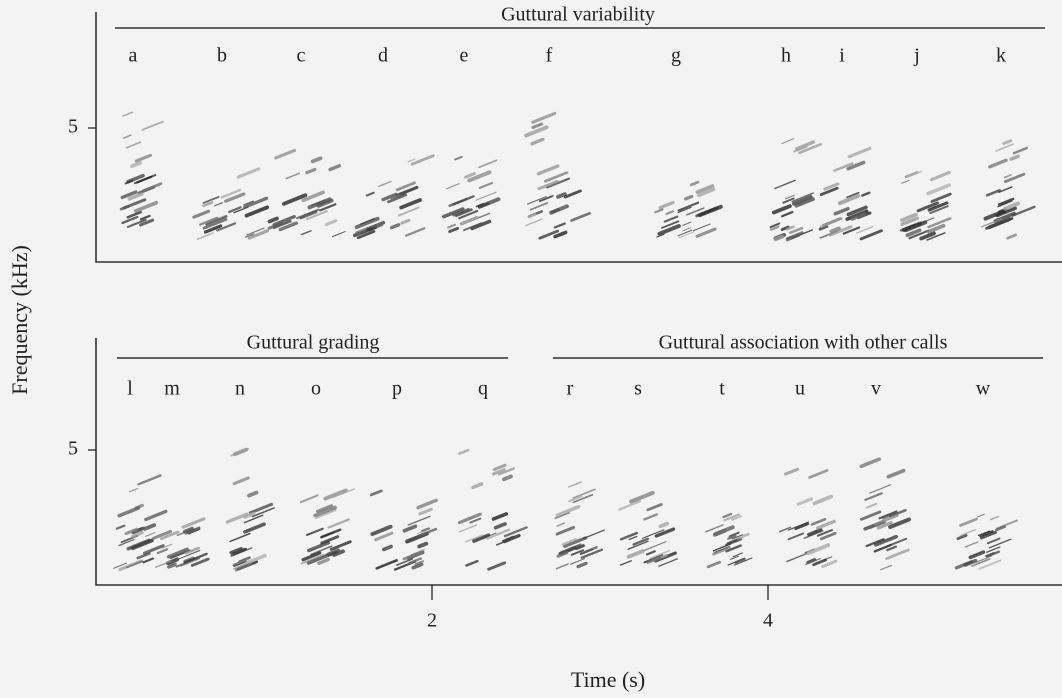  What do you see at coordinates (464, 56) in the screenshot?
I see `call-label: e` at bounding box center [464, 56].